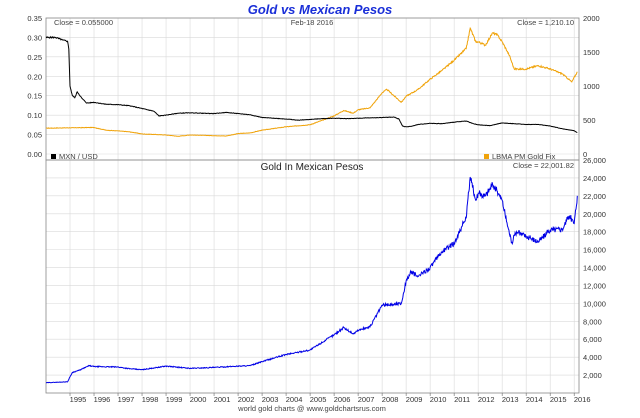 This screenshot has width=640, height=418. What do you see at coordinates (545, 22) in the screenshot?
I see `top-header-right: Close = 1,210.10` at bounding box center [545, 22].